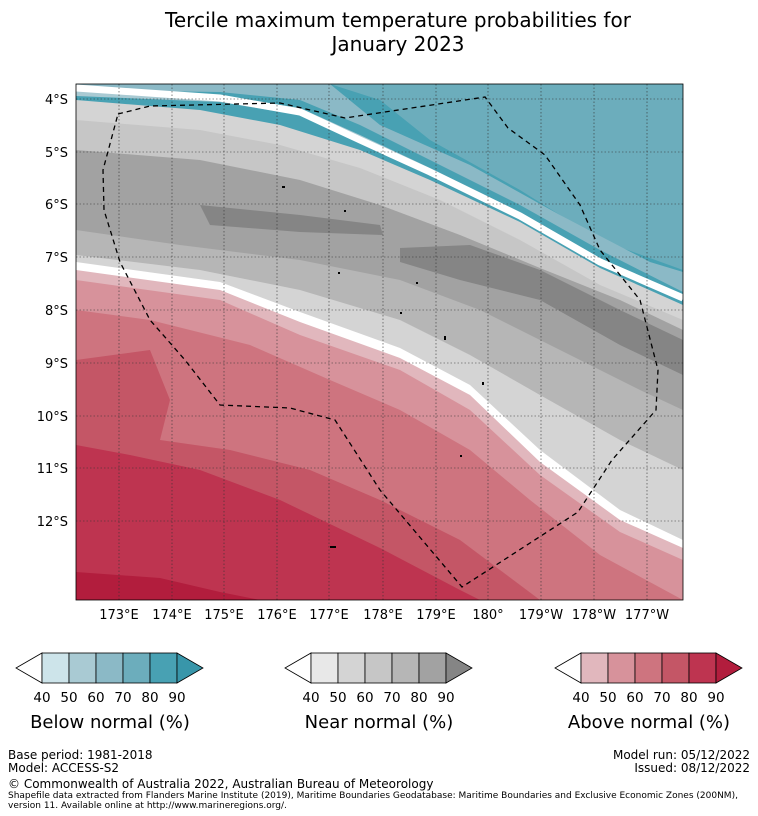  What do you see at coordinates (52, 417) in the screenshot?
I see `lat-label: 10°S` at bounding box center [52, 417].